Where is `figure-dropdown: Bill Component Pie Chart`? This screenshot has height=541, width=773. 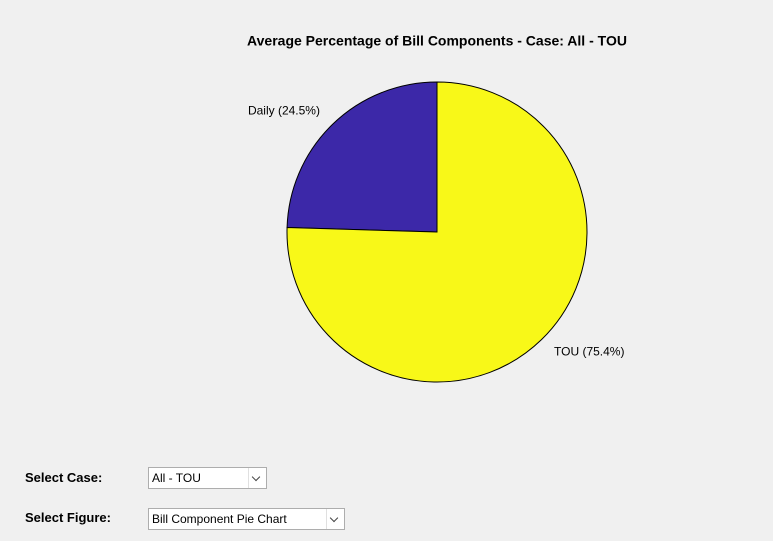
figure-dropdown: Bill Component Pie Chart is located at coordinates (246, 519).